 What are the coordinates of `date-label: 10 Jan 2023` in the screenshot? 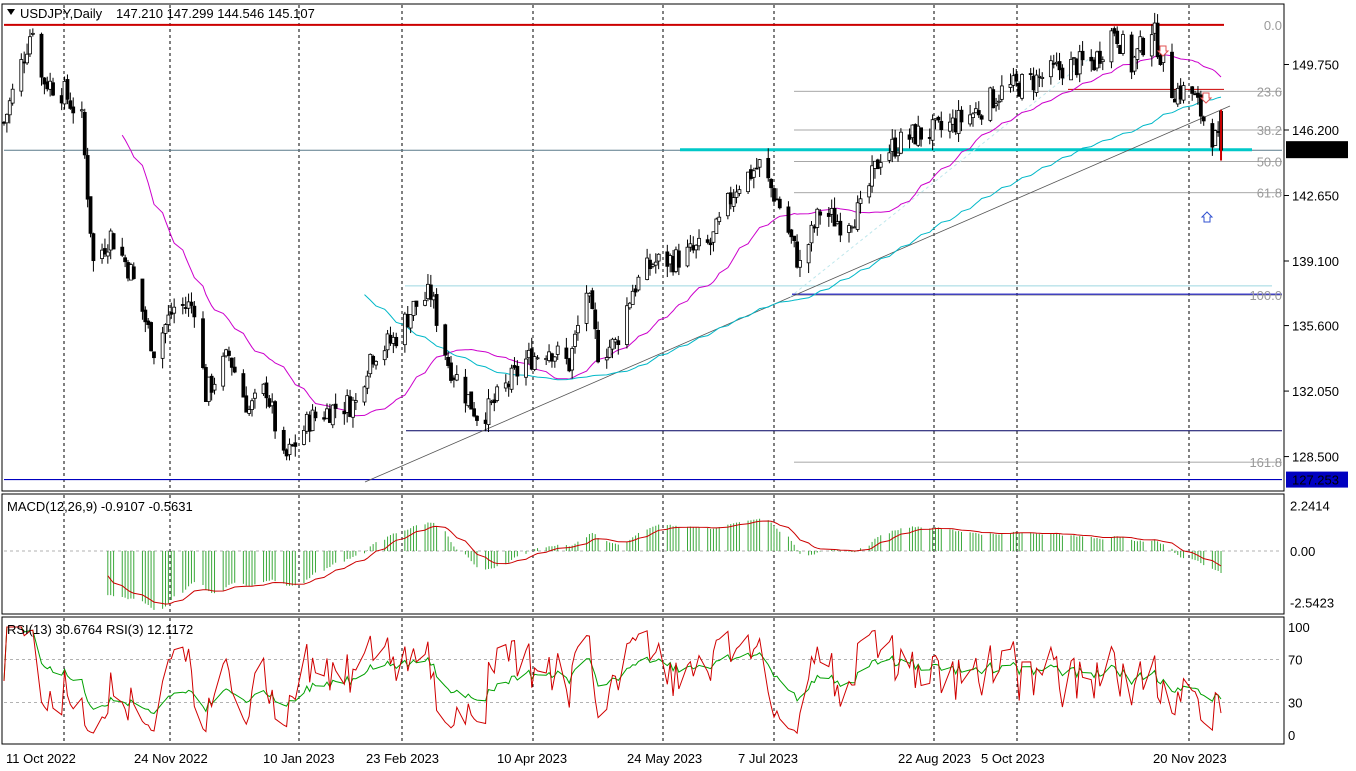 It's located at (299, 758).